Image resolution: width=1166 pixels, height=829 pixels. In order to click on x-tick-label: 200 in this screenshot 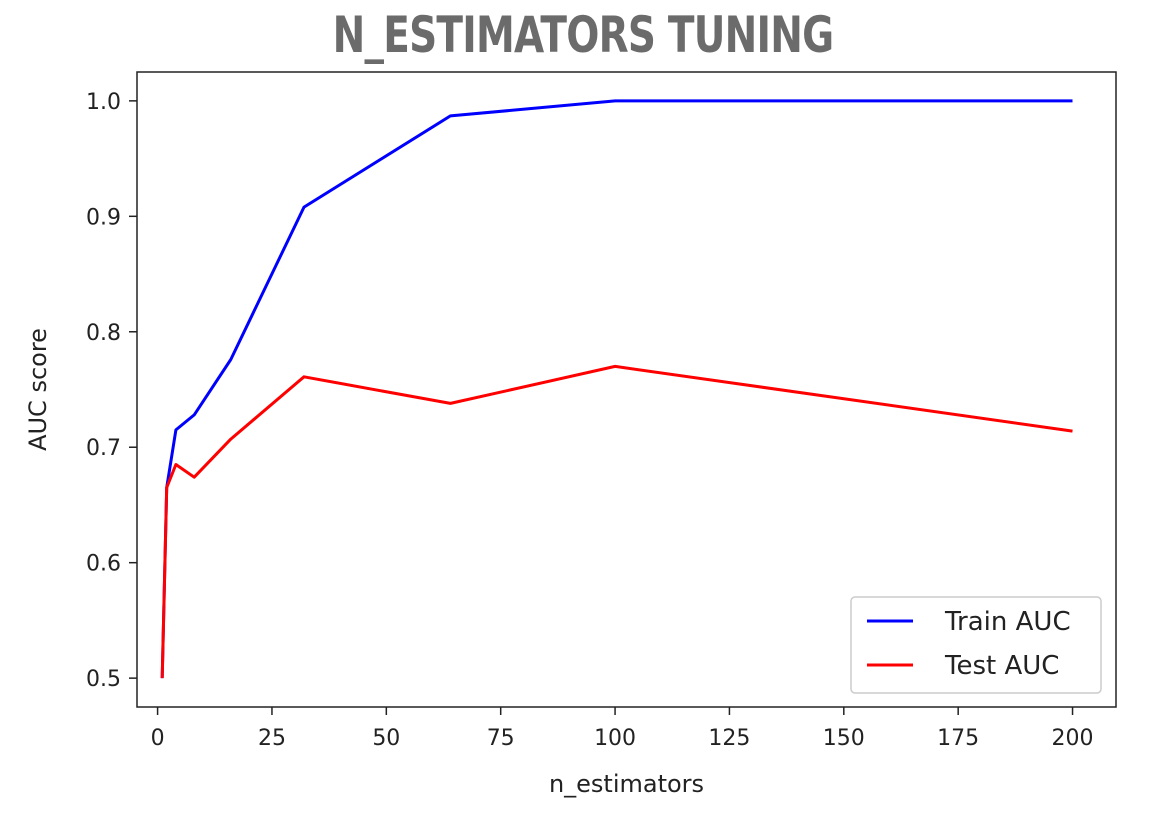, I will do `click(1073, 738)`.